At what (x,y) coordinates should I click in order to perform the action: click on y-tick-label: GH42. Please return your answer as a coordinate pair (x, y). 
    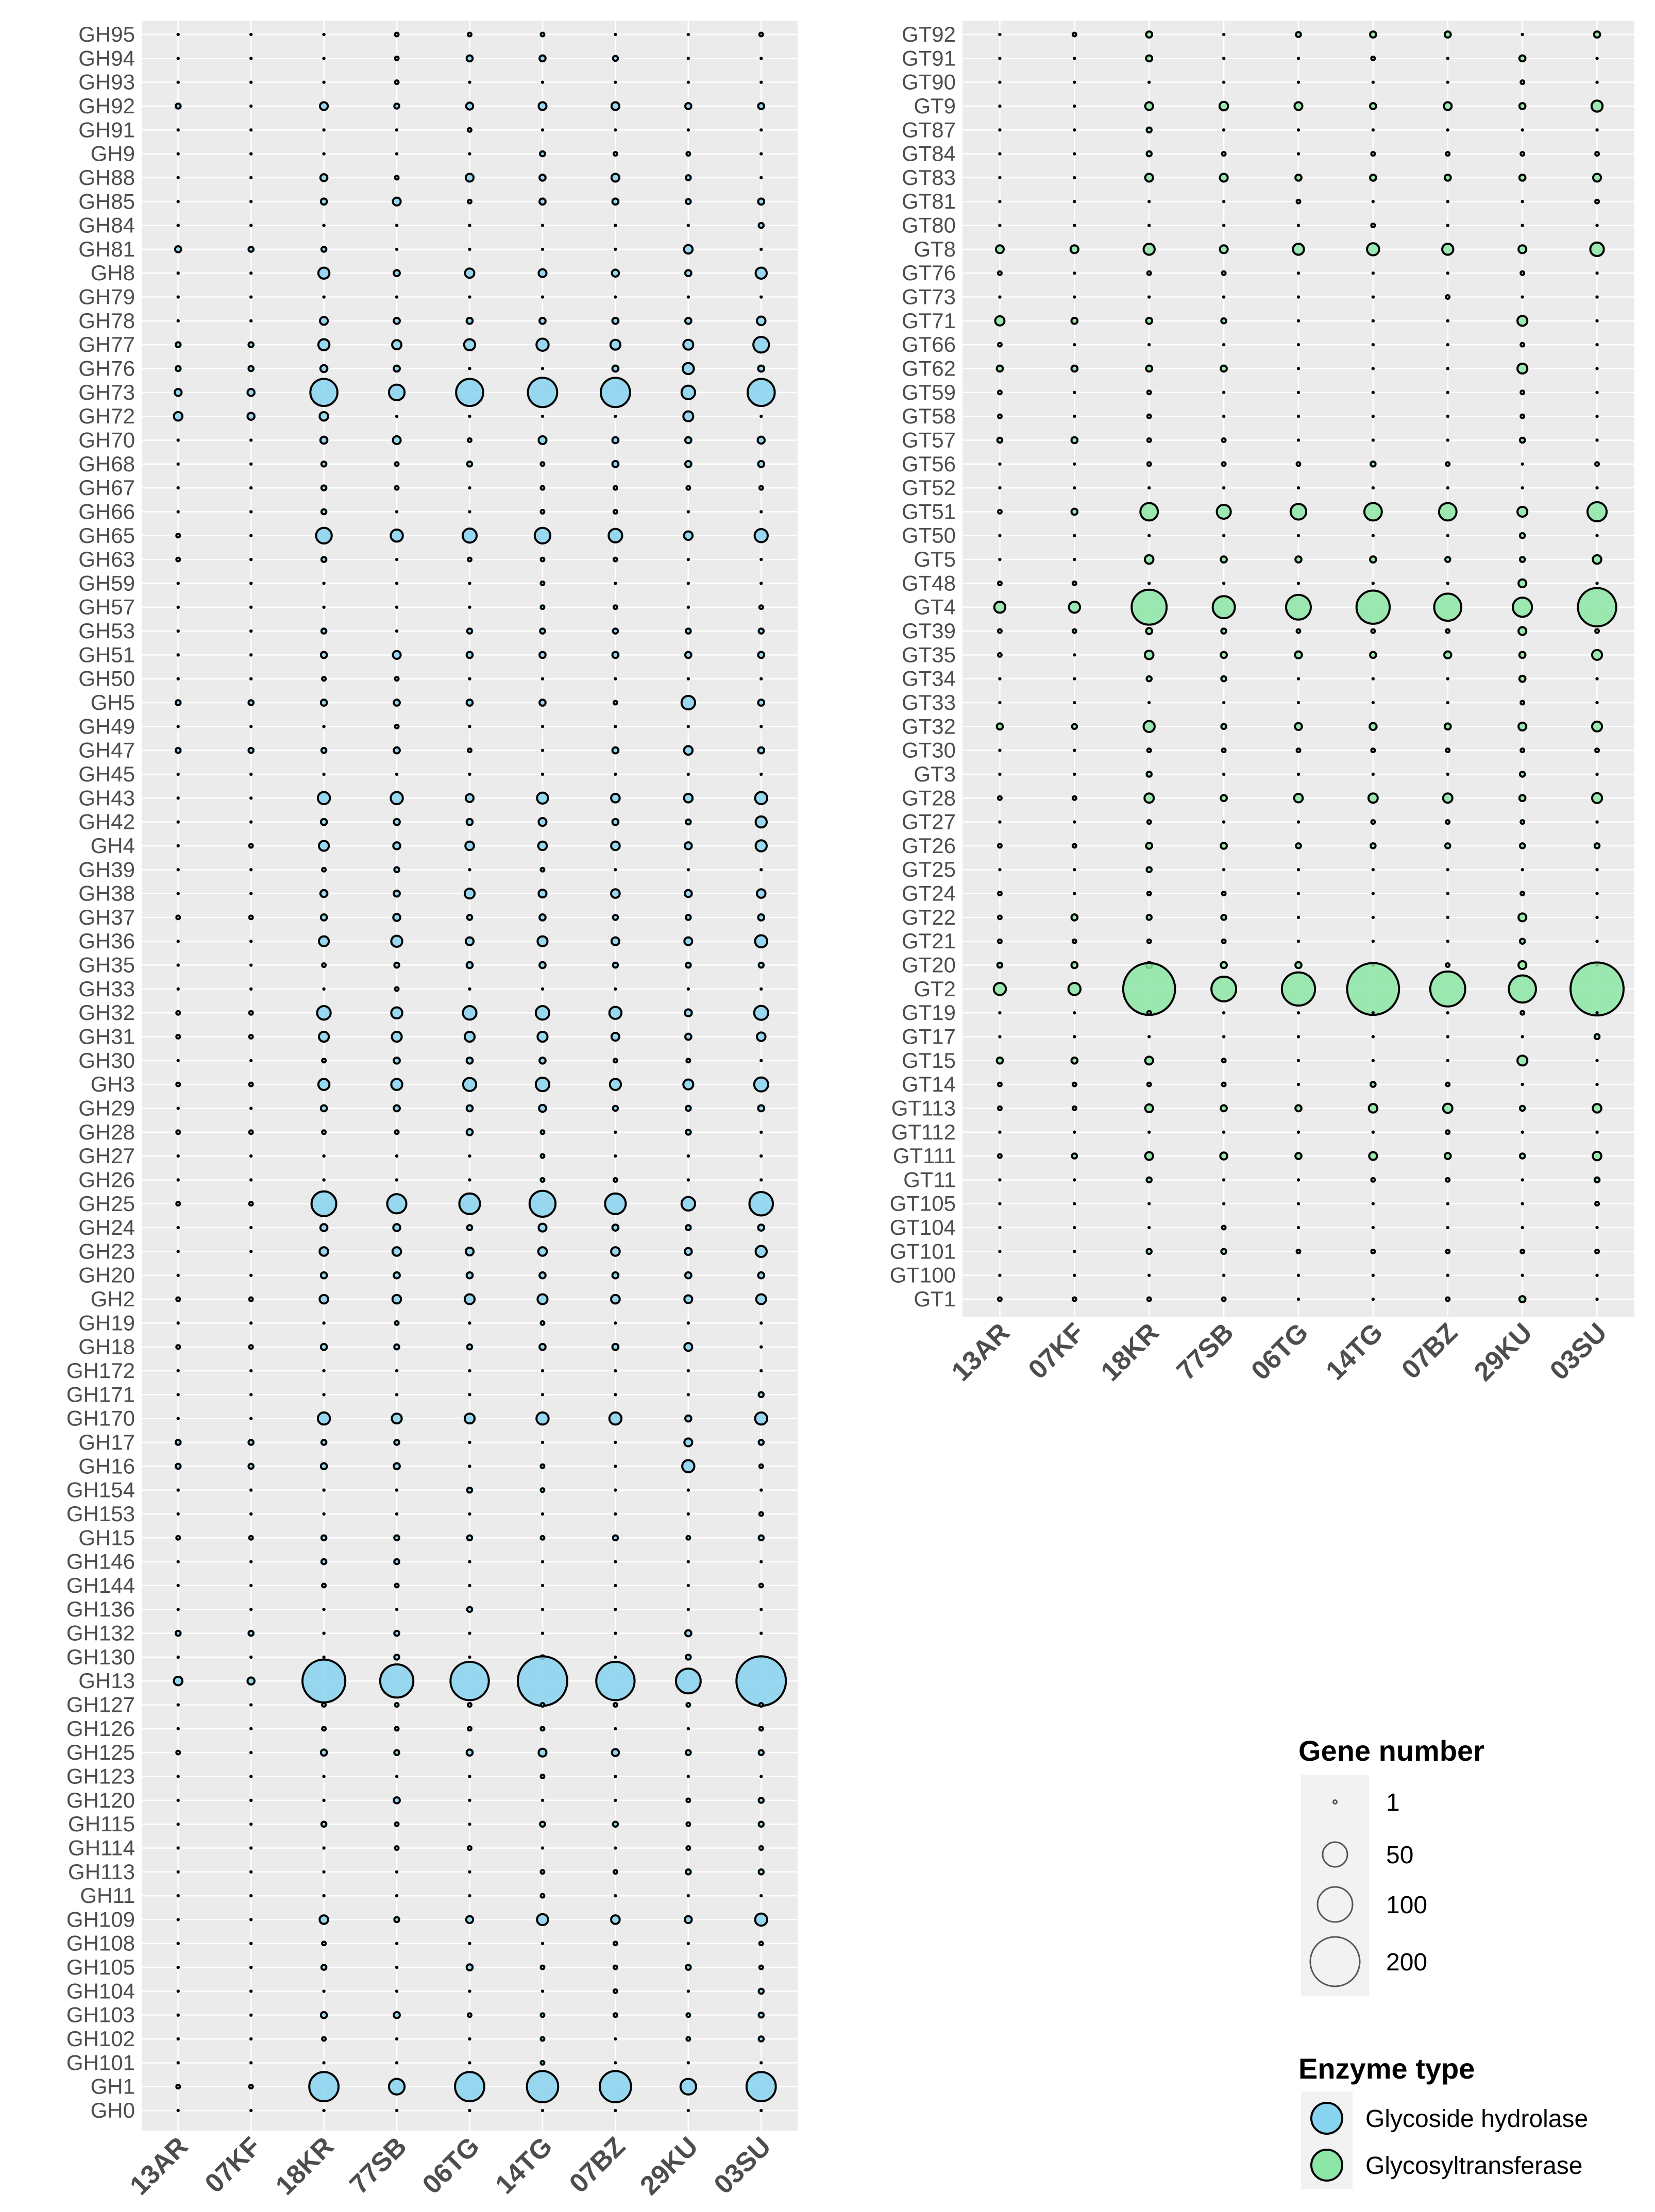
    Looking at the image, I should click on (106, 822).